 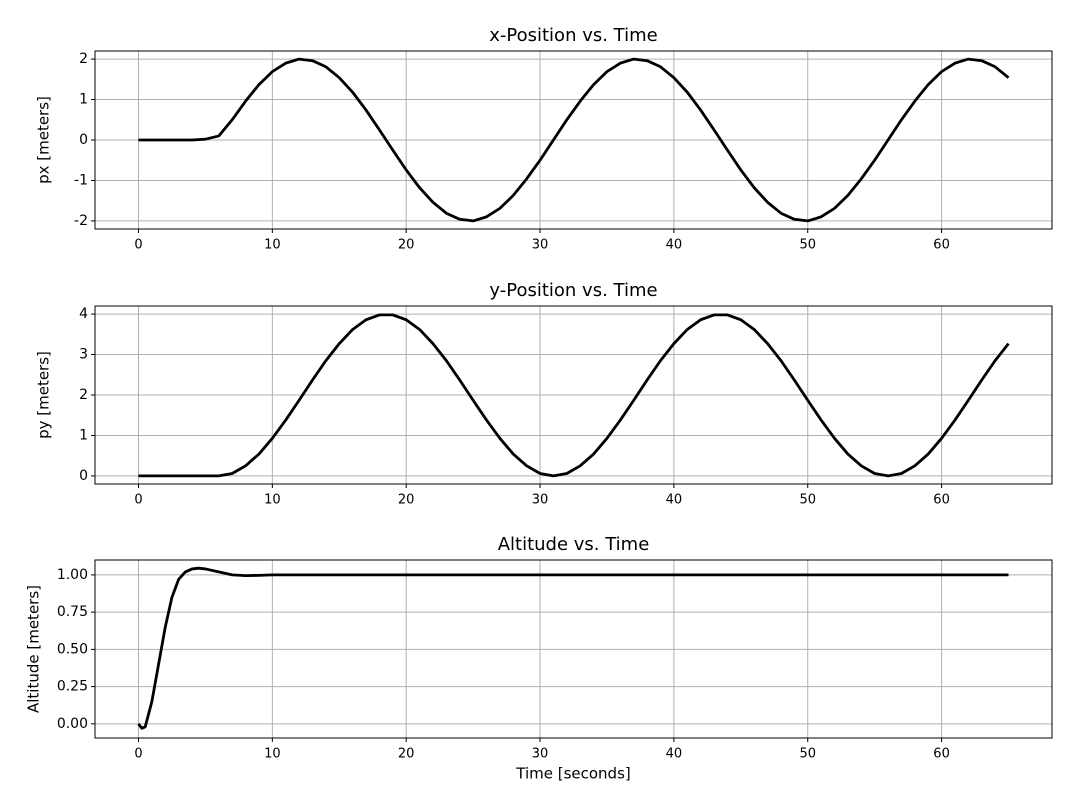 What do you see at coordinates (573, 35) in the screenshot?
I see `chart-title: x-Position vs. Time` at bounding box center [573, 35].